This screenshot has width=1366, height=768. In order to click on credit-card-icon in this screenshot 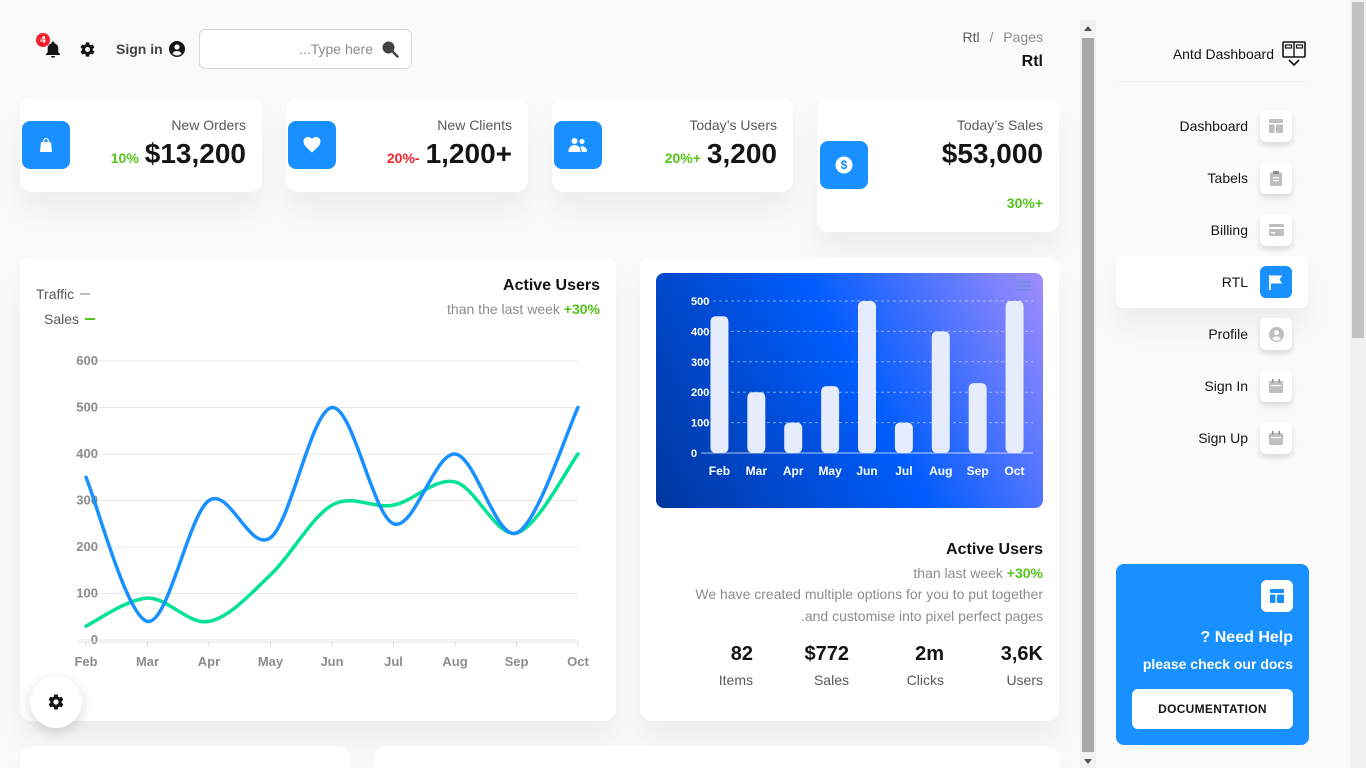, I will do `click(1276, 230)`.